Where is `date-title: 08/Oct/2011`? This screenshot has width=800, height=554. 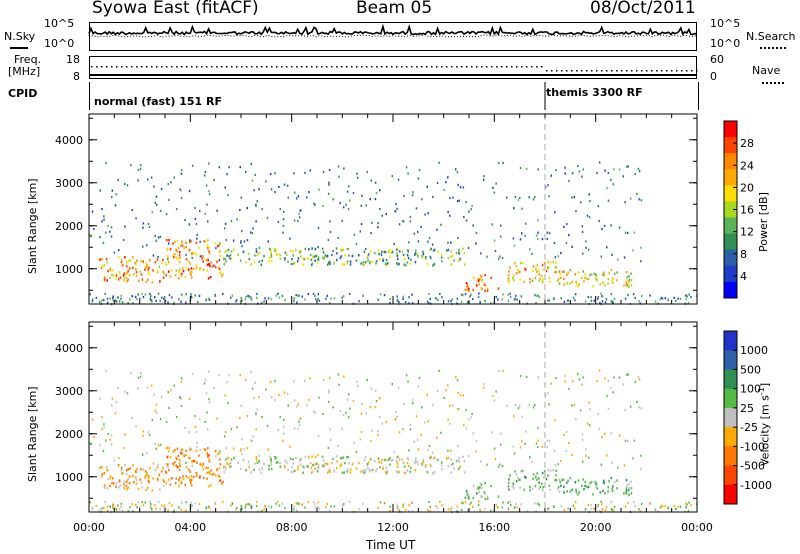 date-title: 08/Oct/2011 is located at coordinates (643, 9).